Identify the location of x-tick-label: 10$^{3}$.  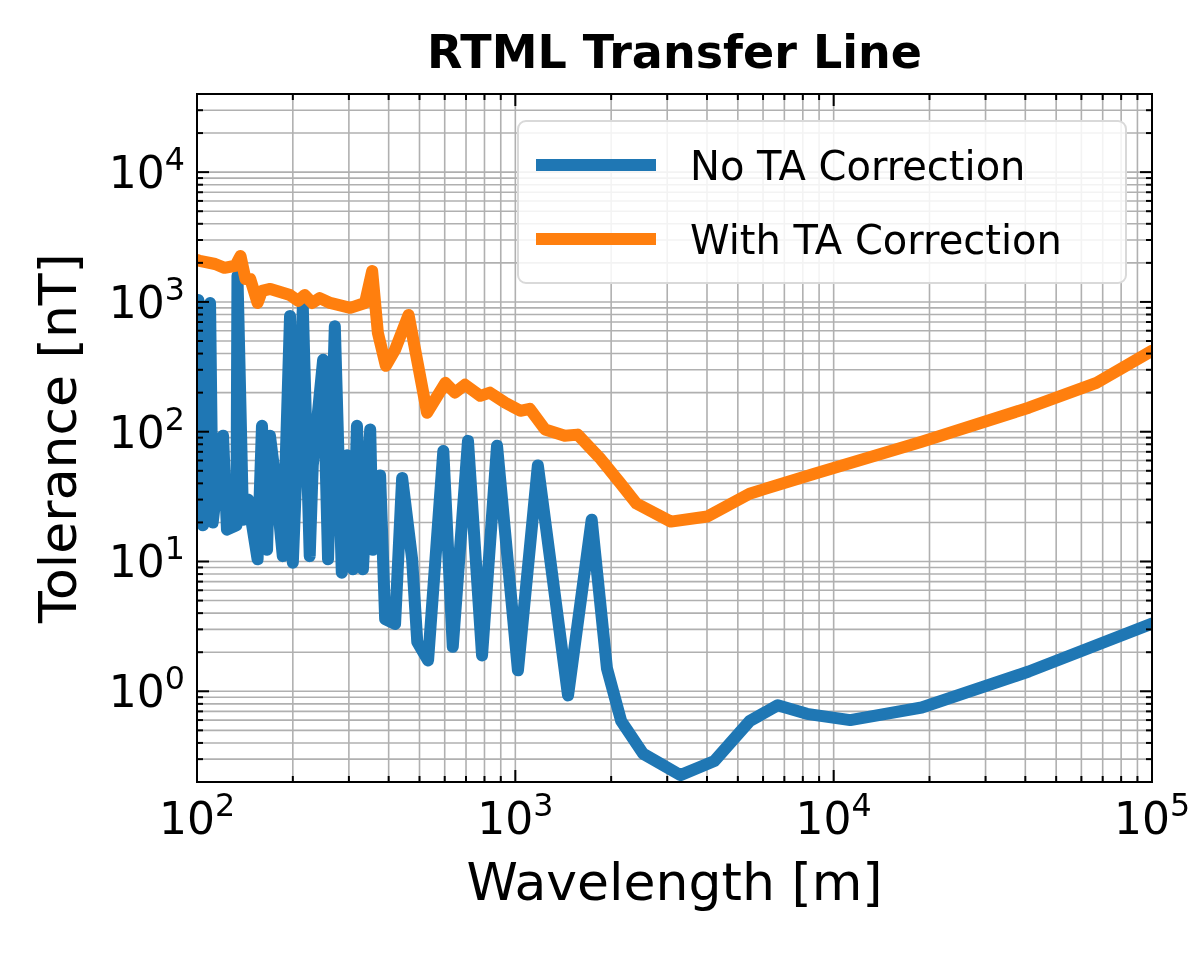
(515, 815).